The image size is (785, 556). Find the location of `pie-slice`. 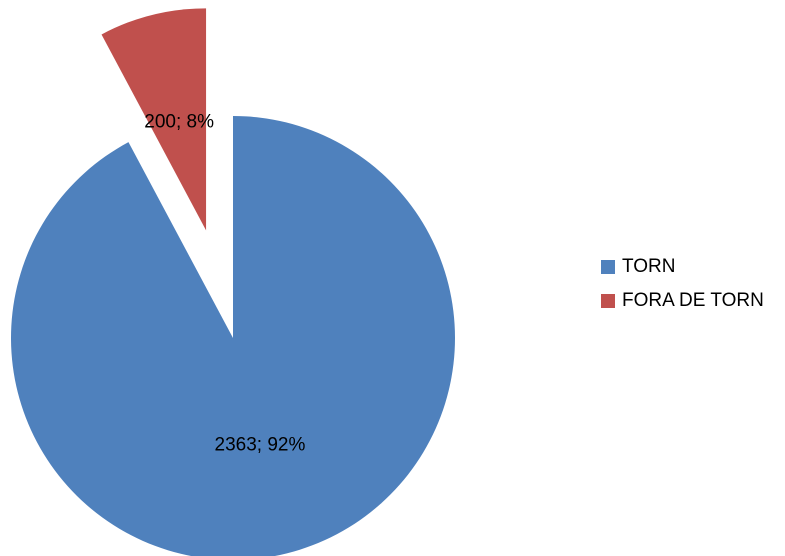

pie-slice is located at coordinates (154, 119).